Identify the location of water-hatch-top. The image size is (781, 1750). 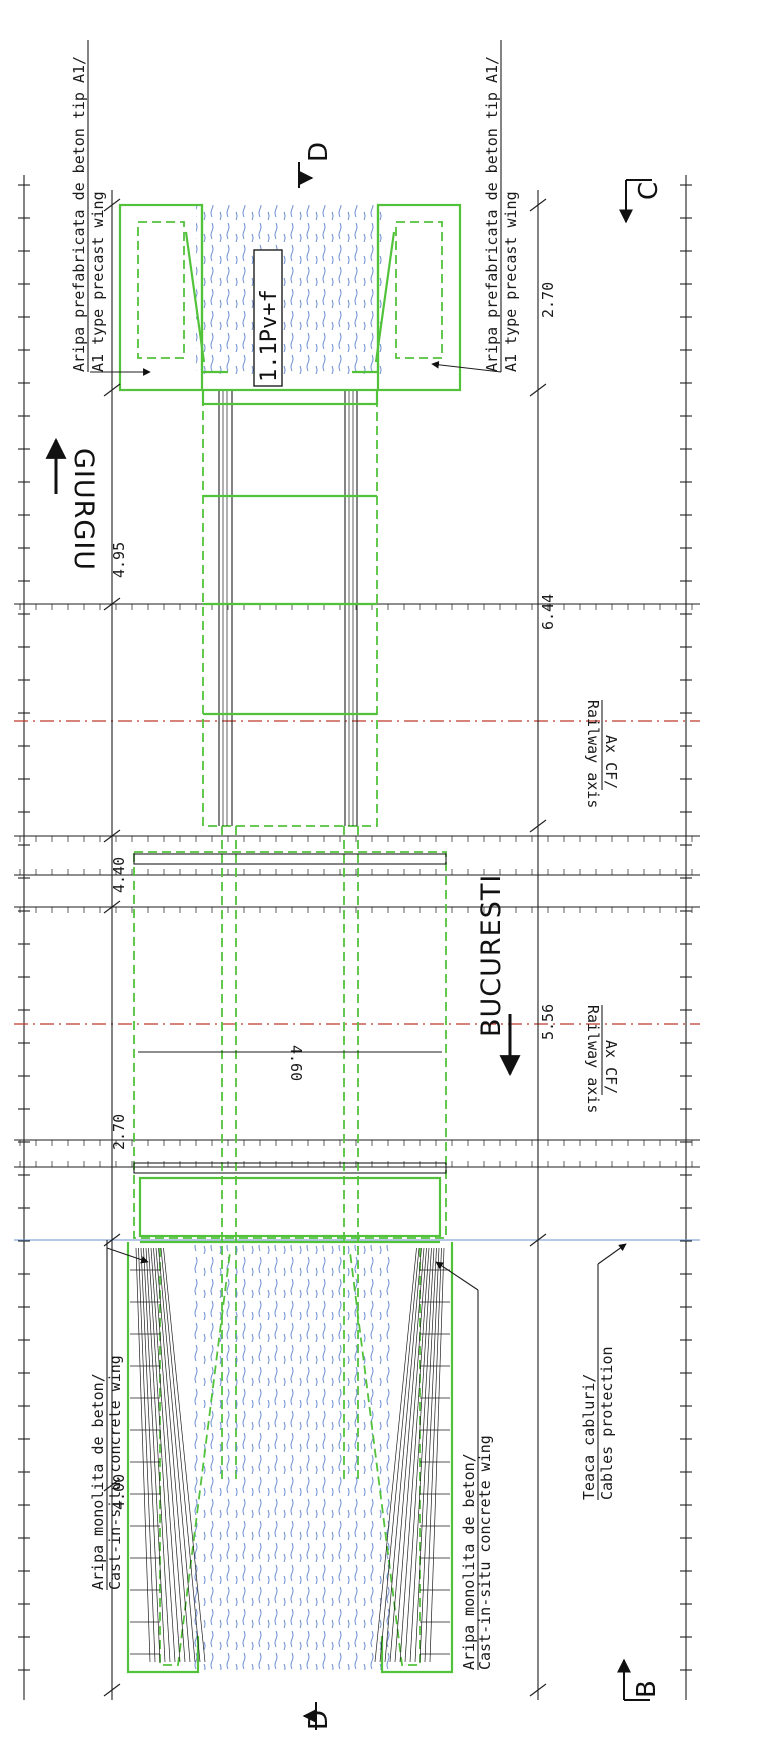
(291, 291).